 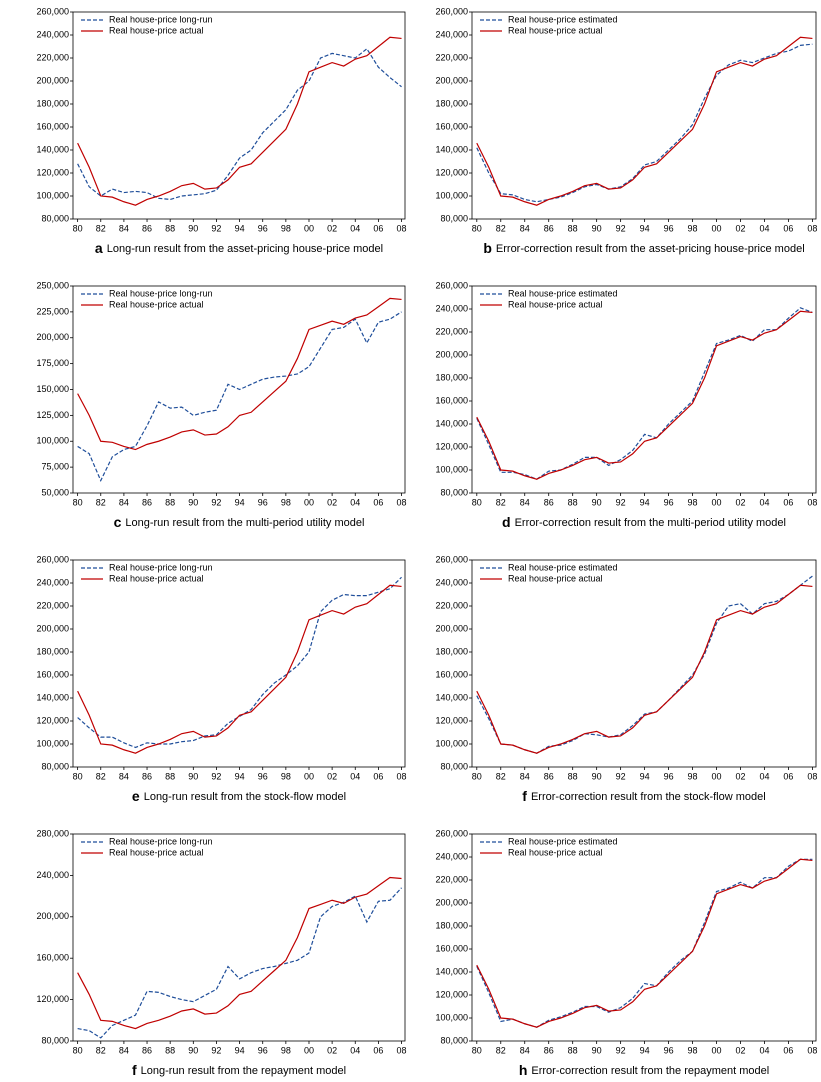 What do you see at coordinates (52, 80) in the screenshot?
I see `y-tick-label: 200,000` at bounding box center [52, 80].